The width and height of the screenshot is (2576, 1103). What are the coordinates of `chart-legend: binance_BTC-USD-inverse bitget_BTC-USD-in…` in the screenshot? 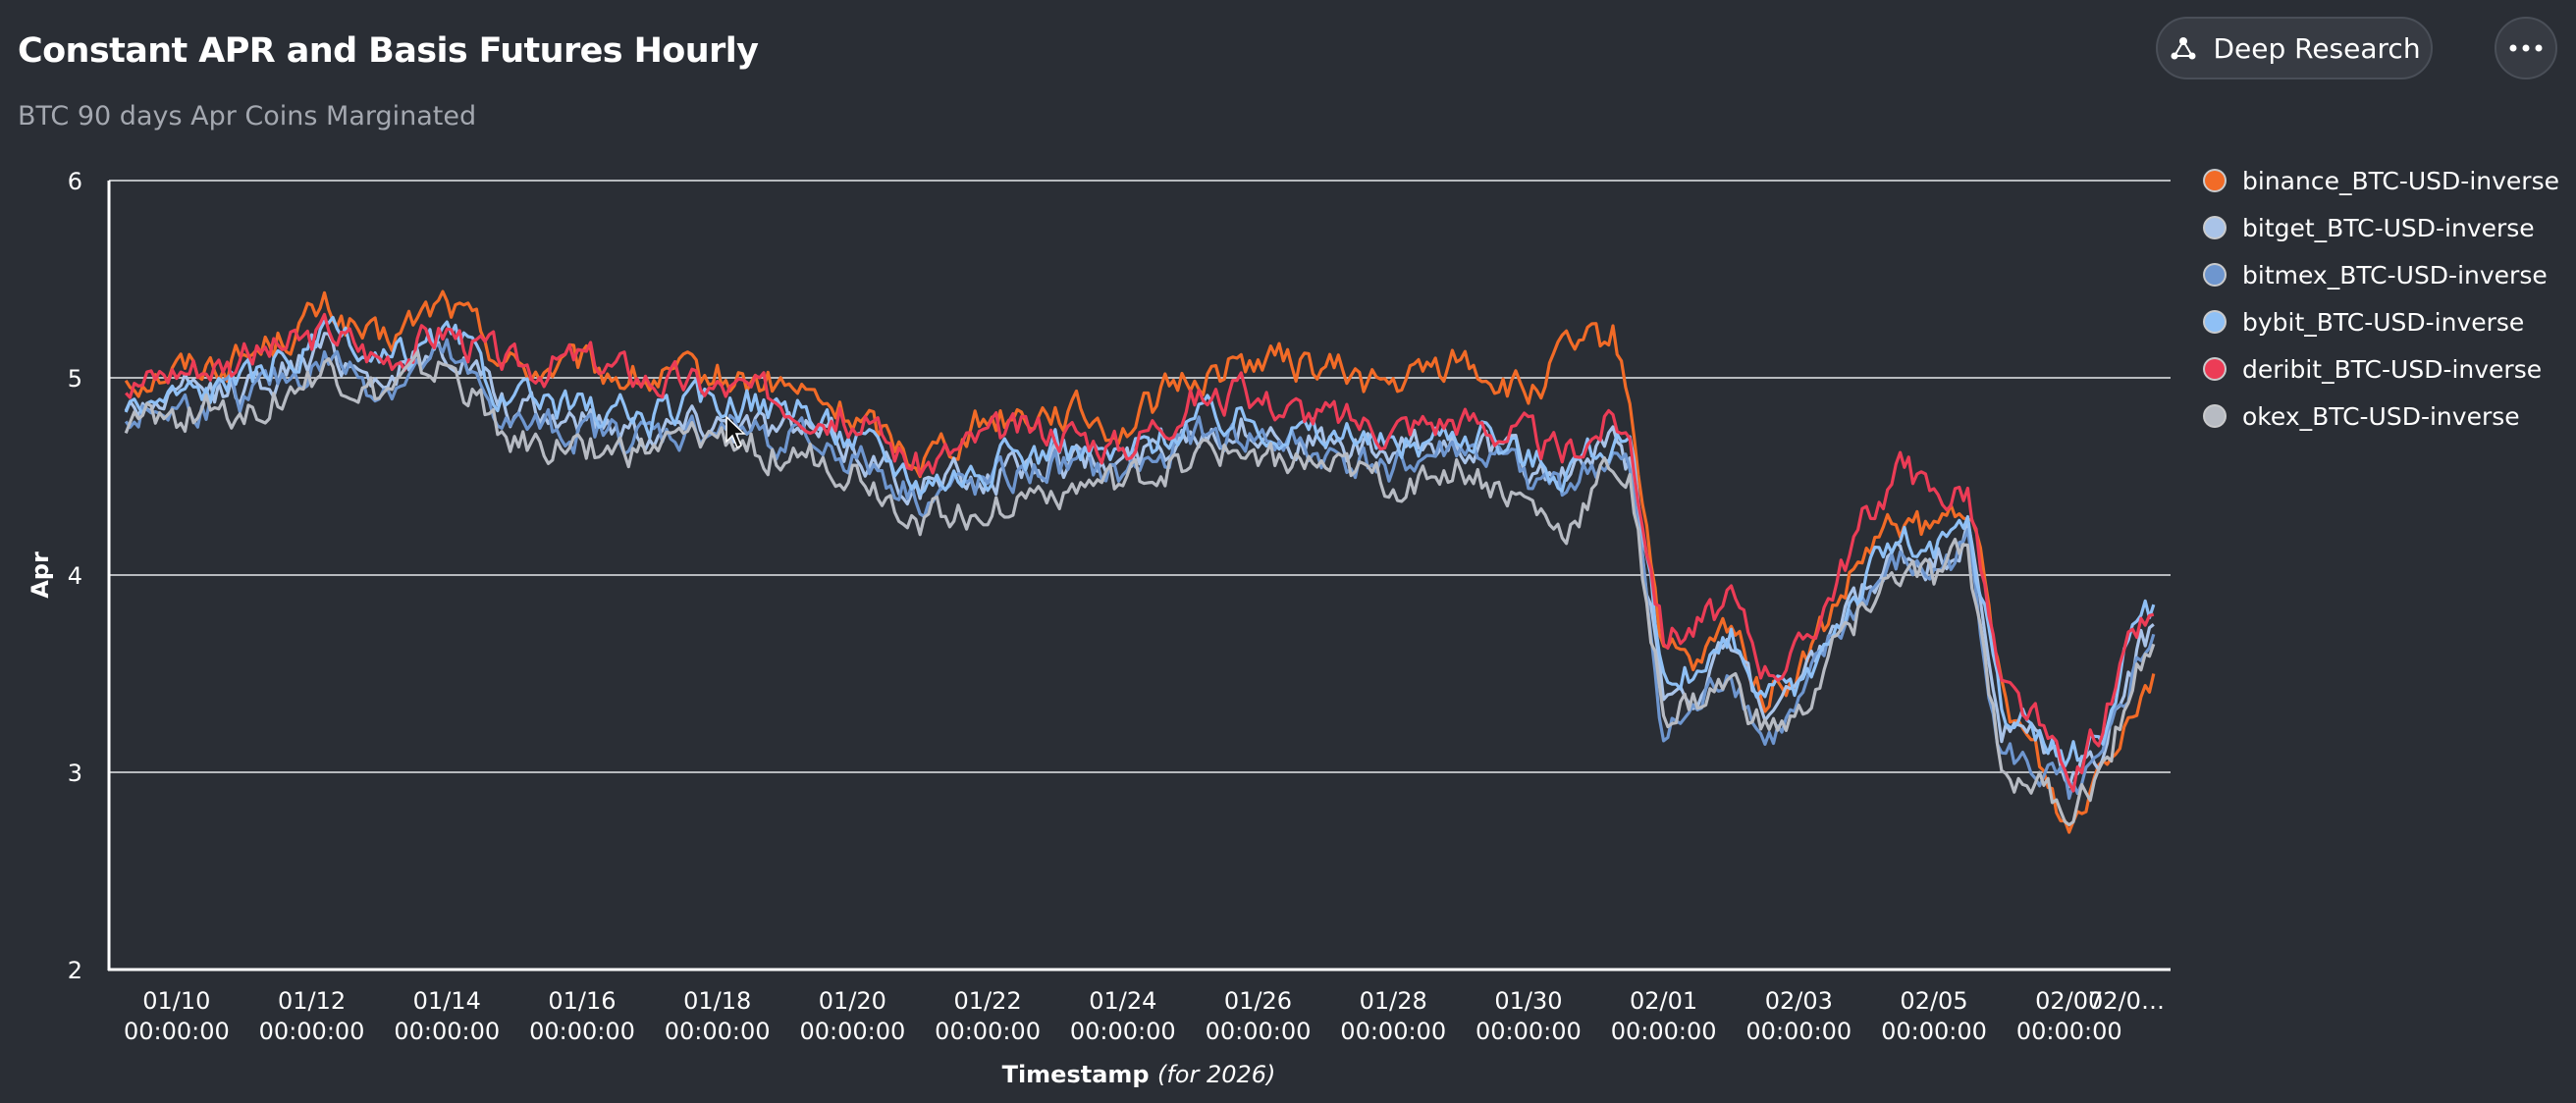 It's located at (2381, 299).